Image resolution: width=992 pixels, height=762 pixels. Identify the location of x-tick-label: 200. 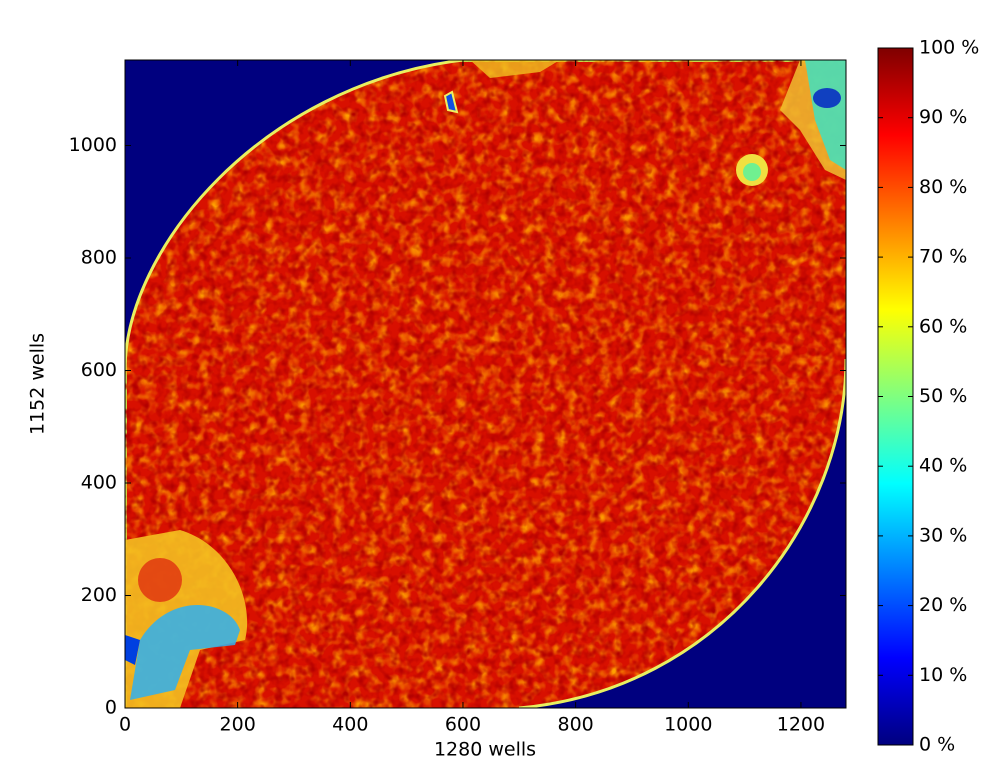
(238, 725).